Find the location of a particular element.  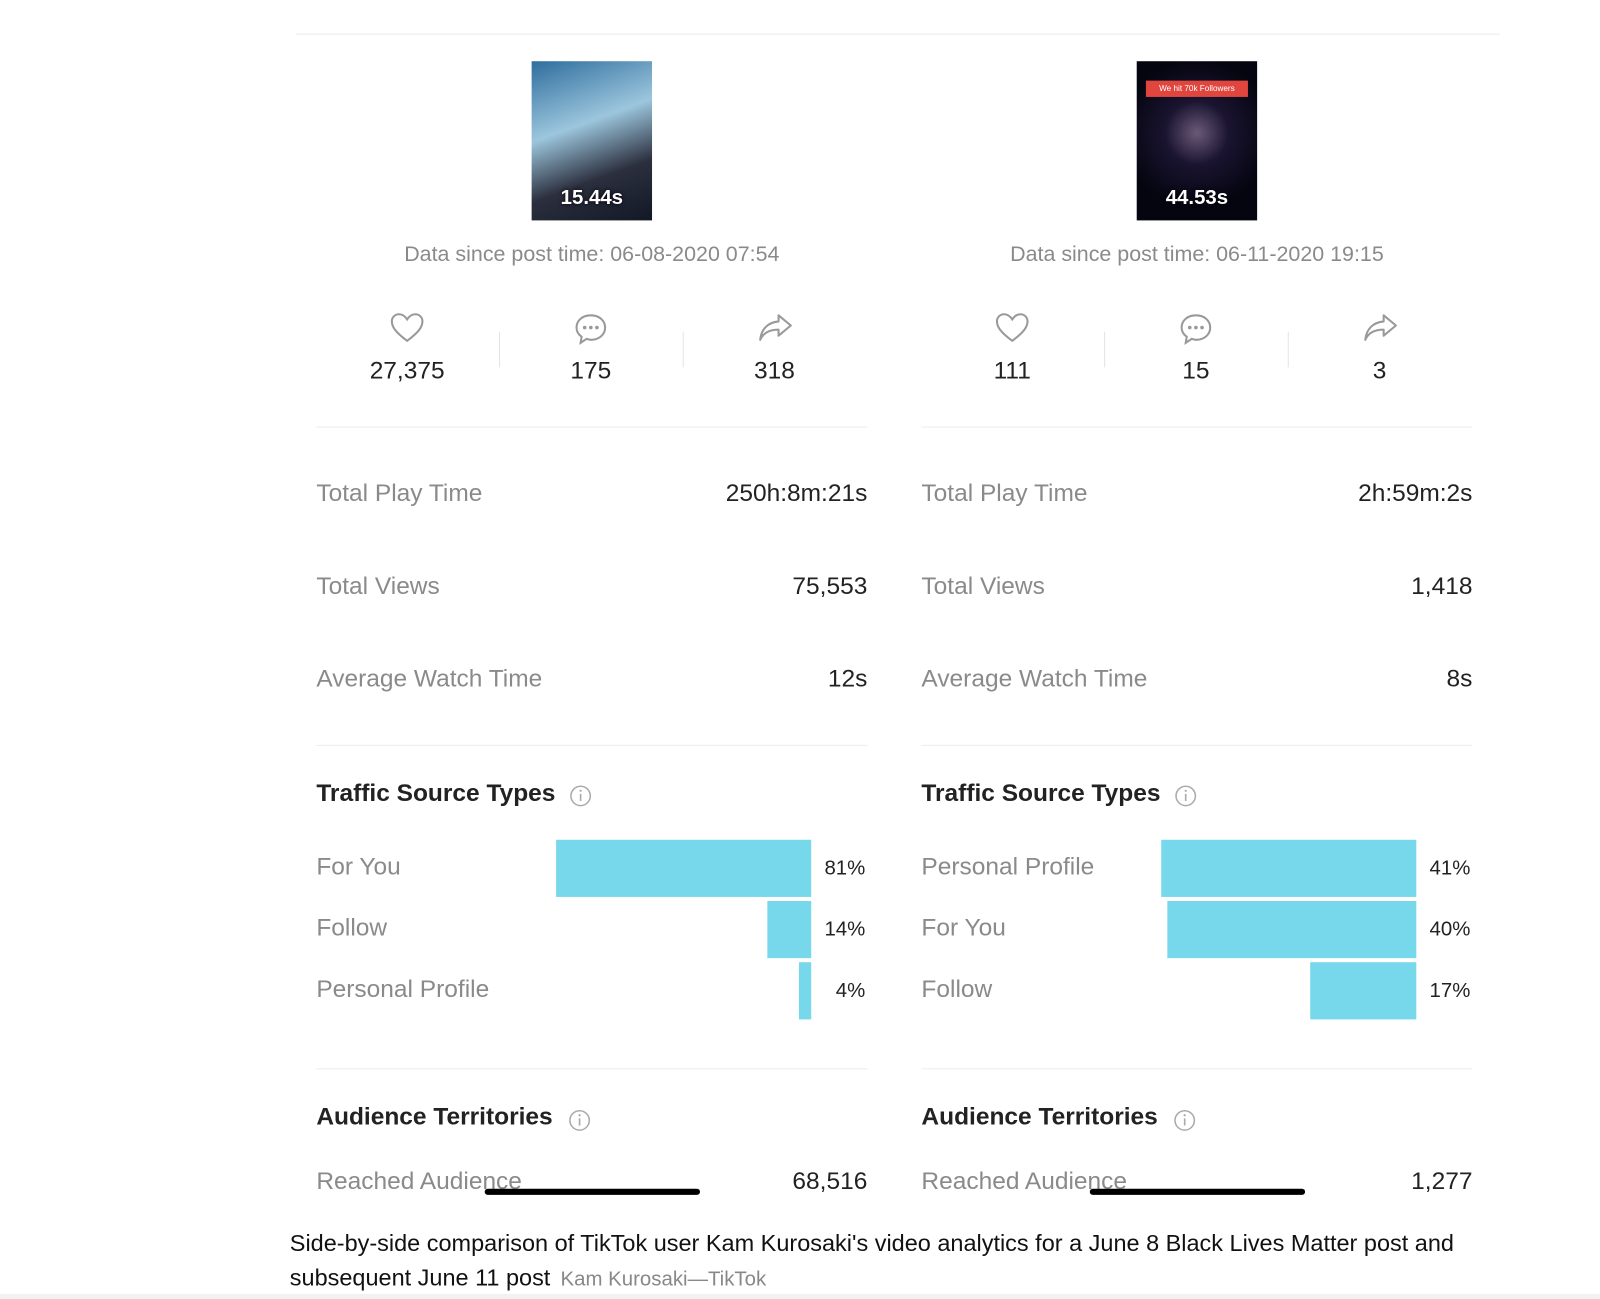

thumbnail is located at coordinates (592, 141).